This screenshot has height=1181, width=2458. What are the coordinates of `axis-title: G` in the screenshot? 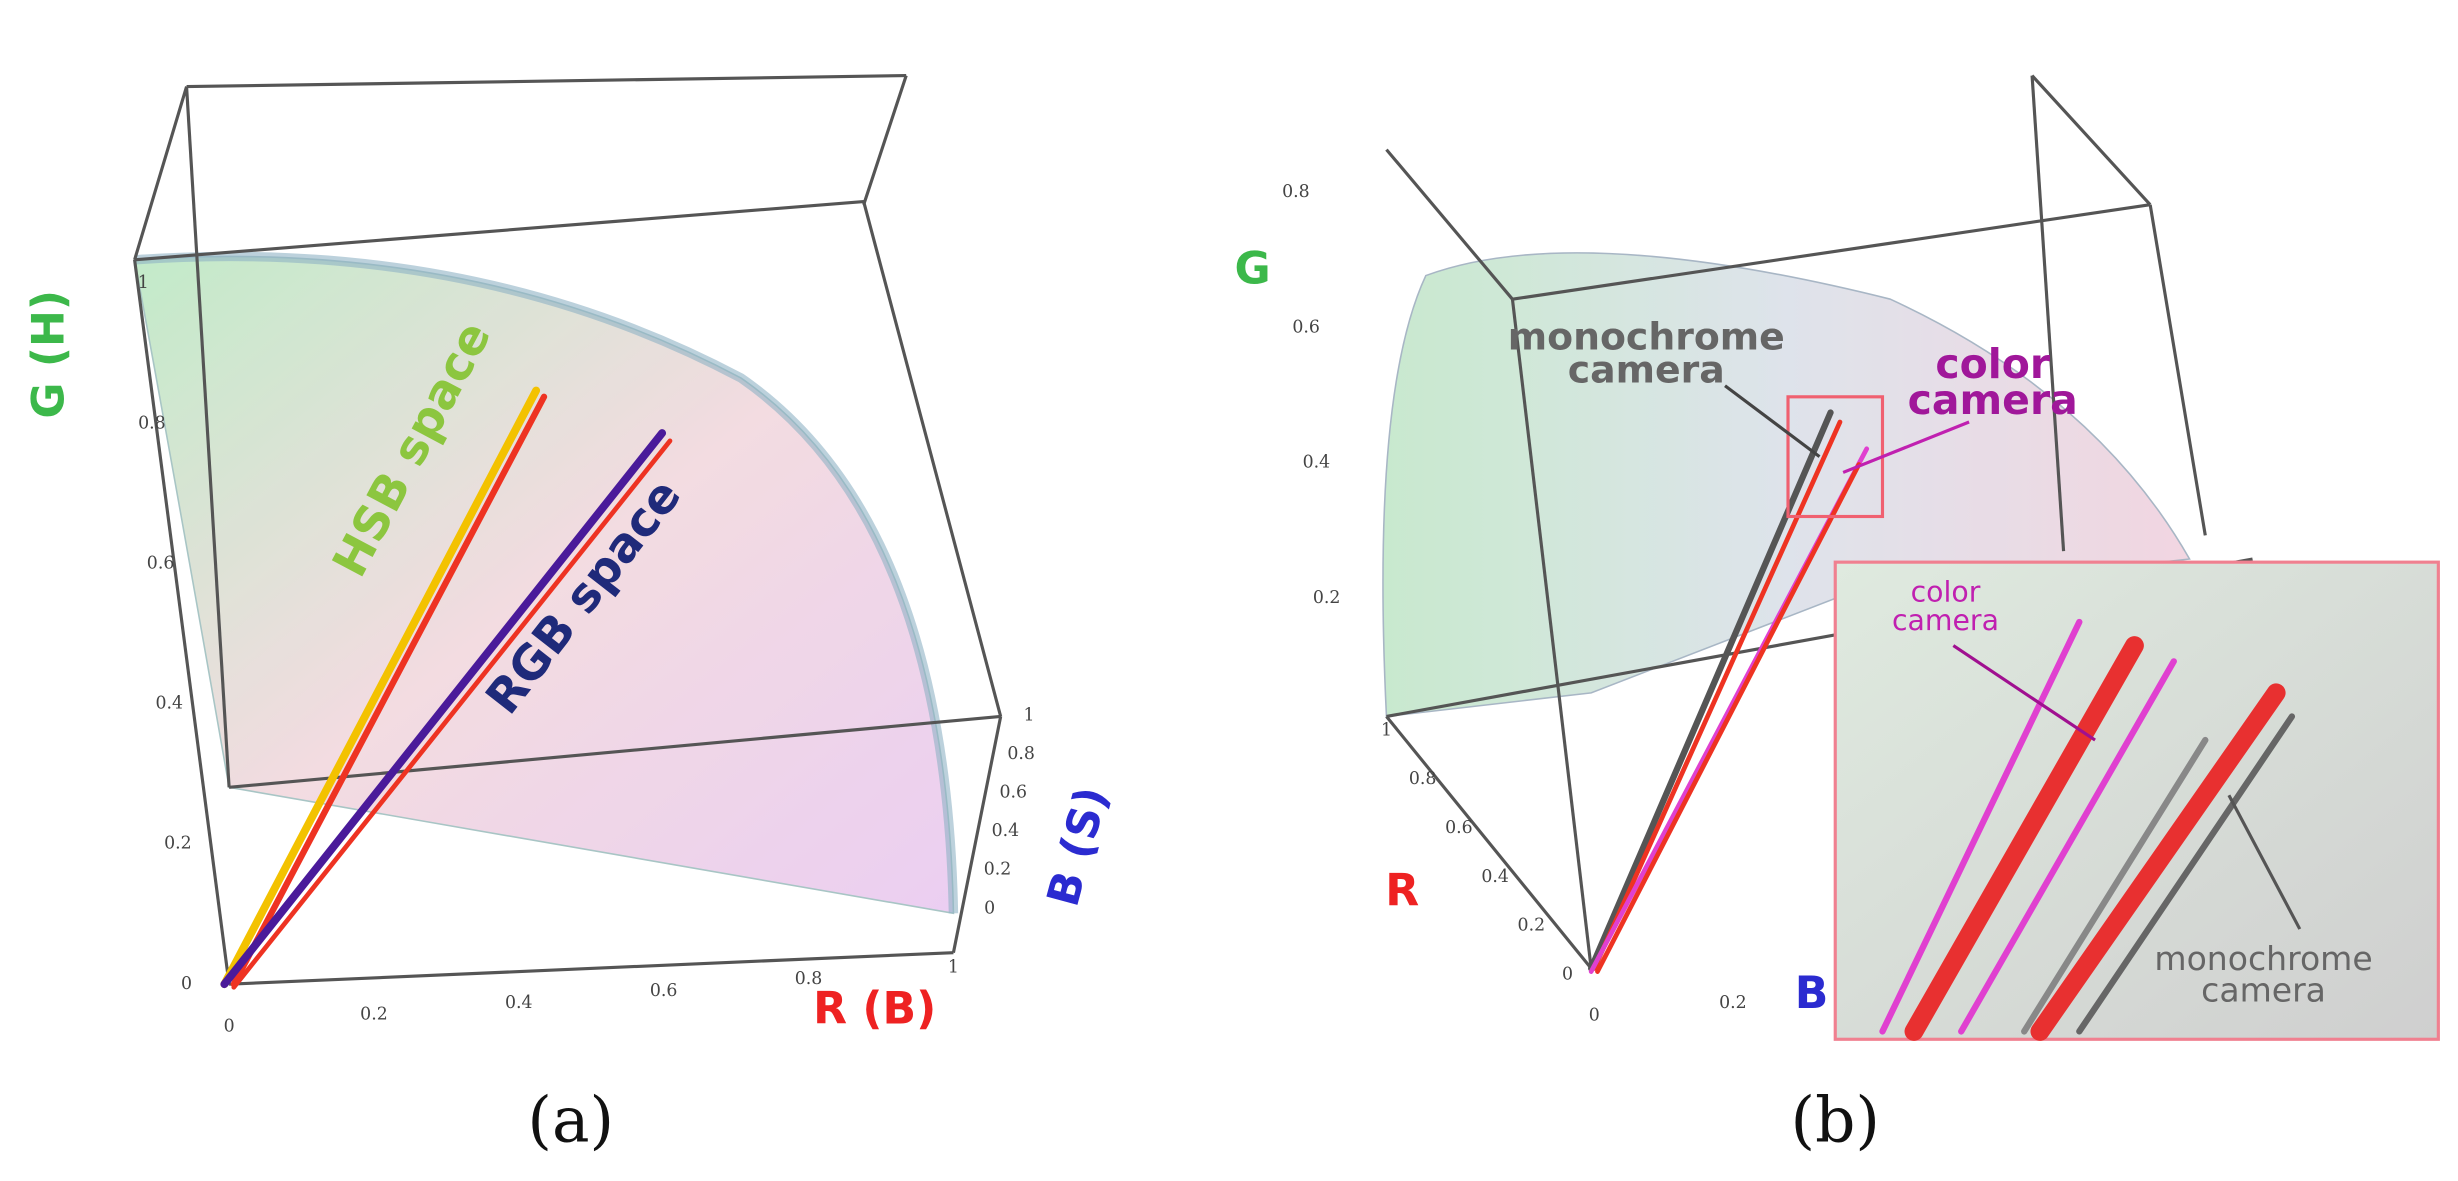 It's located at (1253, 268).